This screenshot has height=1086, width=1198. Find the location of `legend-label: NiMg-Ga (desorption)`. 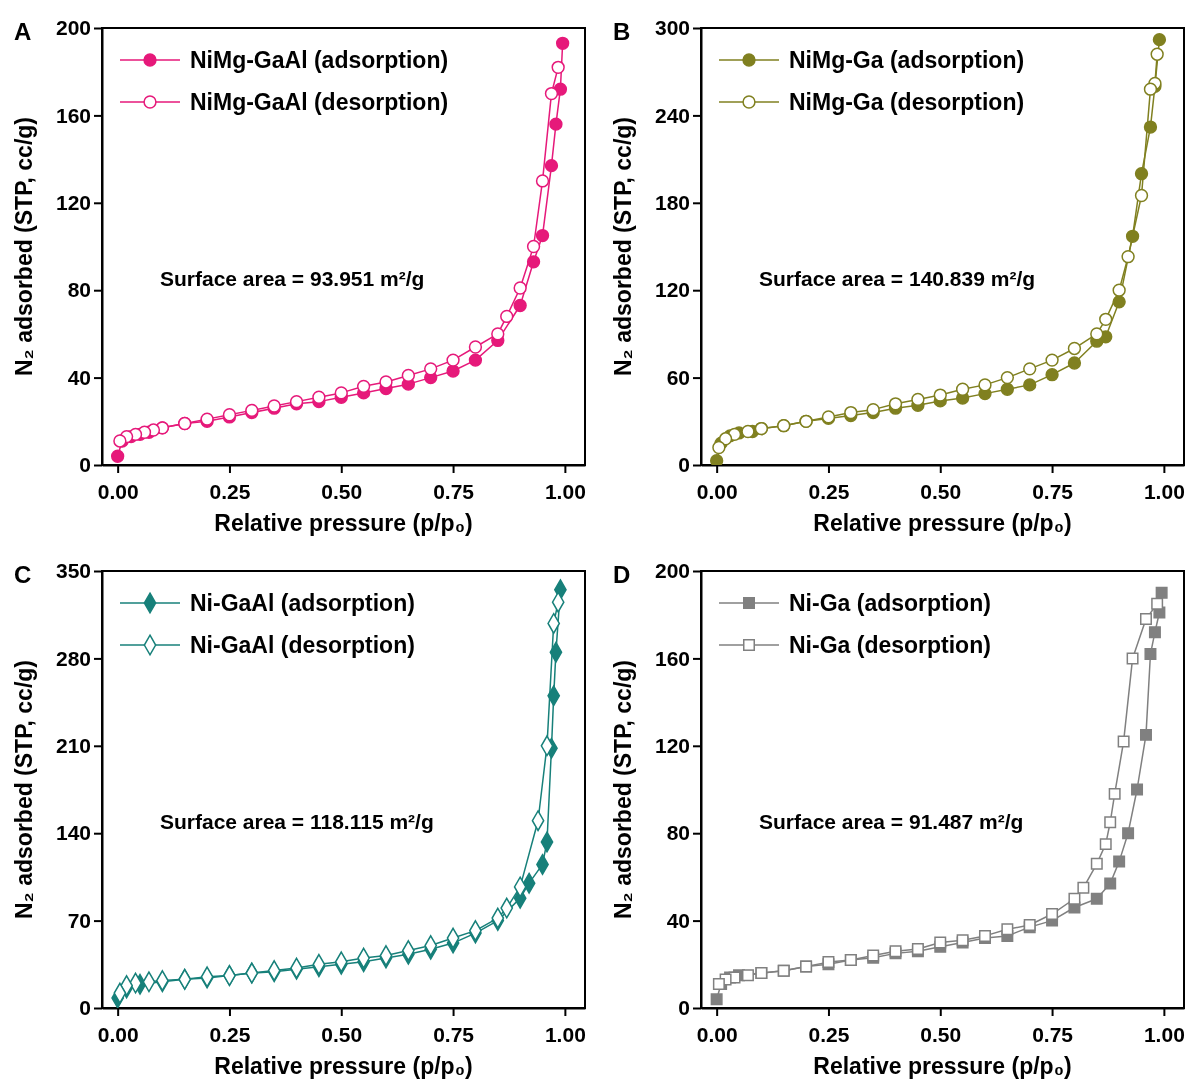

legend-label: NiMg-Ga (desorption) is located at coordinates (907, 102).